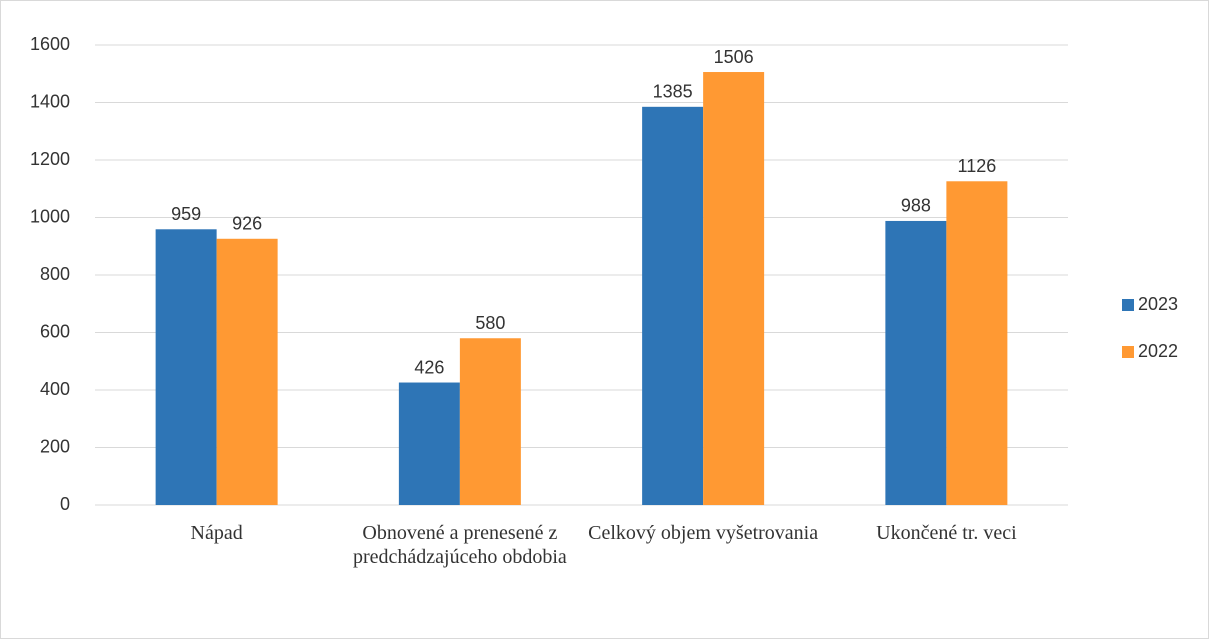  I want to click on data-label: 959, so click(186, 214).